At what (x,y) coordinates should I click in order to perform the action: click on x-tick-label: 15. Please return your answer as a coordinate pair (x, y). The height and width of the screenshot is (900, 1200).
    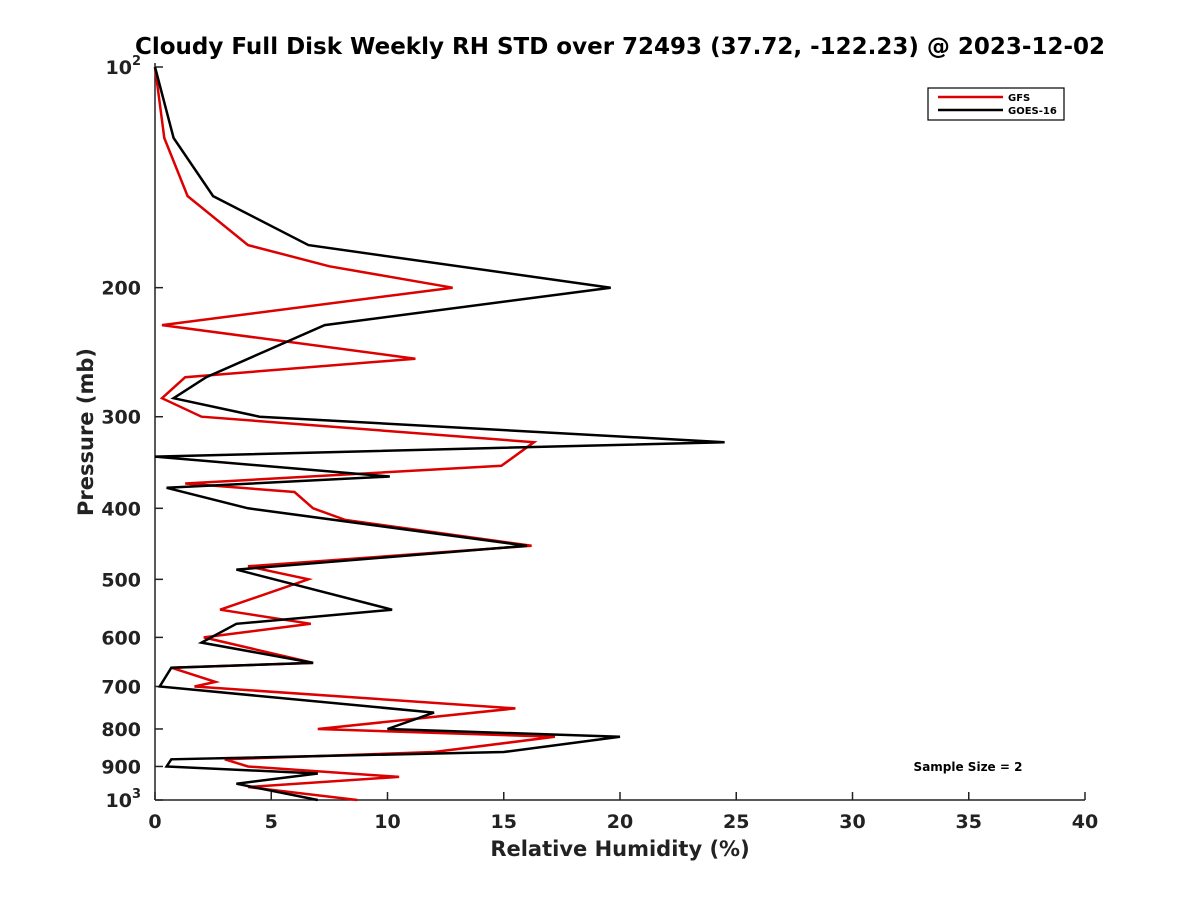
    Looking at the image, I should click on (504, 822).